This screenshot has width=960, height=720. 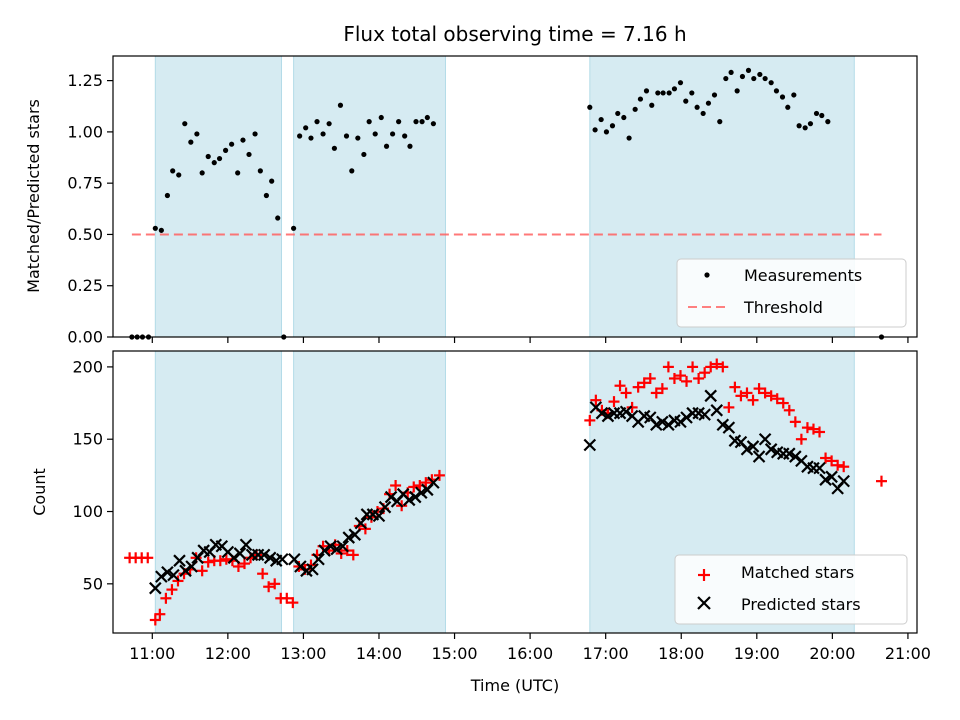 I want to click on x-axis-label: Time (UTC), so click(x=514, y=685).